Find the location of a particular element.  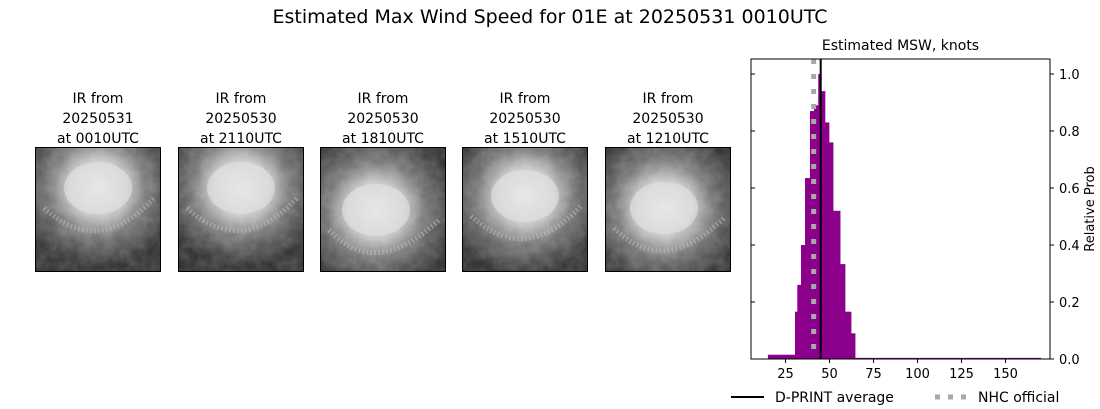

legend-dprint-label: D-PRINT average is located at coordinates (834, 398).